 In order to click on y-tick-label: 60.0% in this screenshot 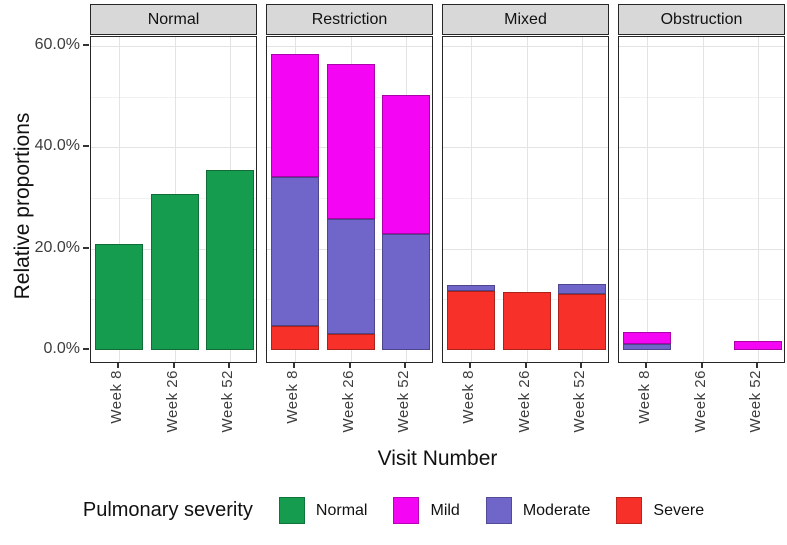, I will do `click(57, 44)`.